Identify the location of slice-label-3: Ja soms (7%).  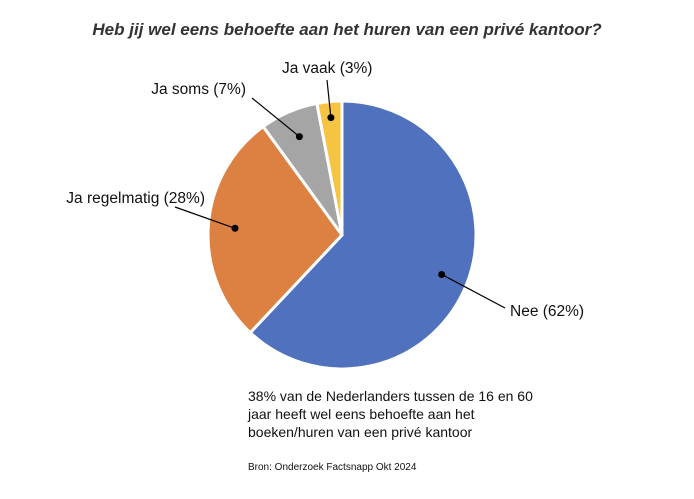
(198, 89).